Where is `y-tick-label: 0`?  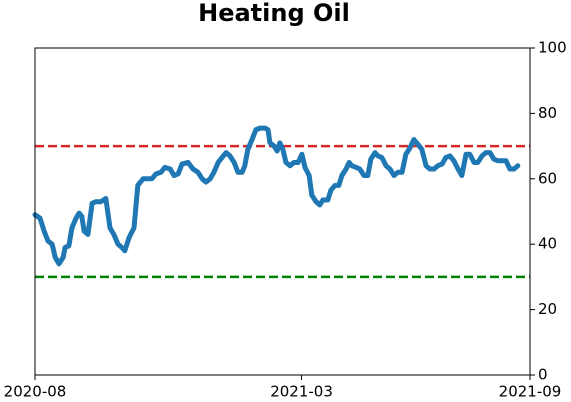 y-tick-label: 0 is located at coordinates (543, 375).